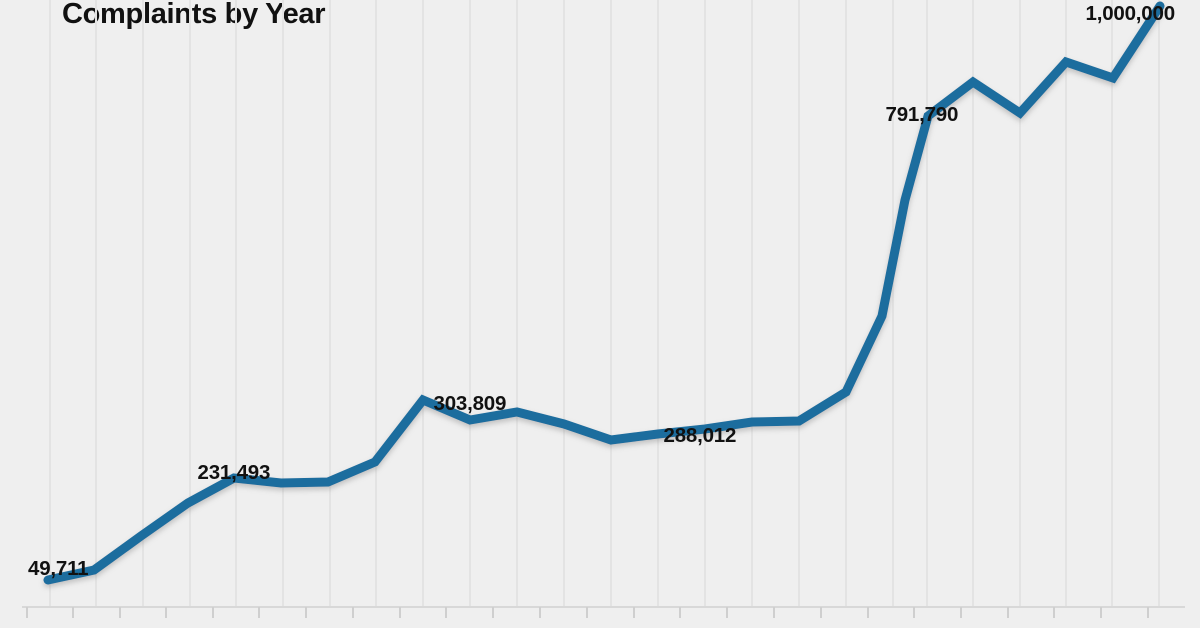  I want to click on data-label: 49,711, so click(58, 568).